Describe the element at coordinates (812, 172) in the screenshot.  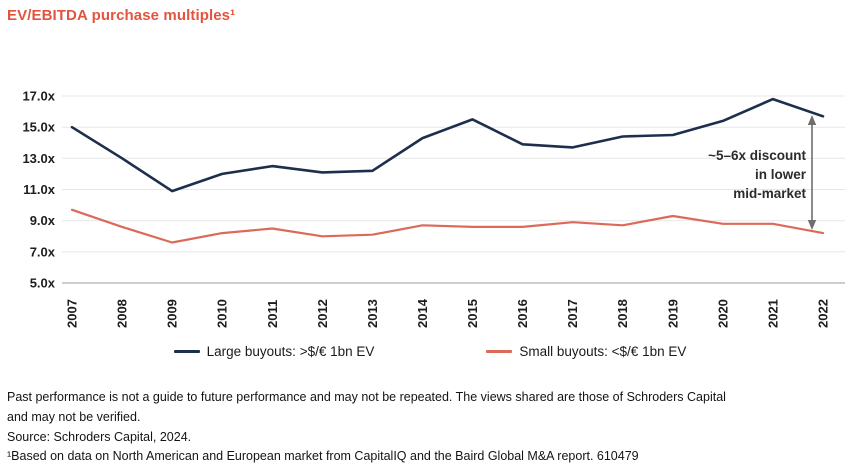
I see `discount-range-arrow` at that location.